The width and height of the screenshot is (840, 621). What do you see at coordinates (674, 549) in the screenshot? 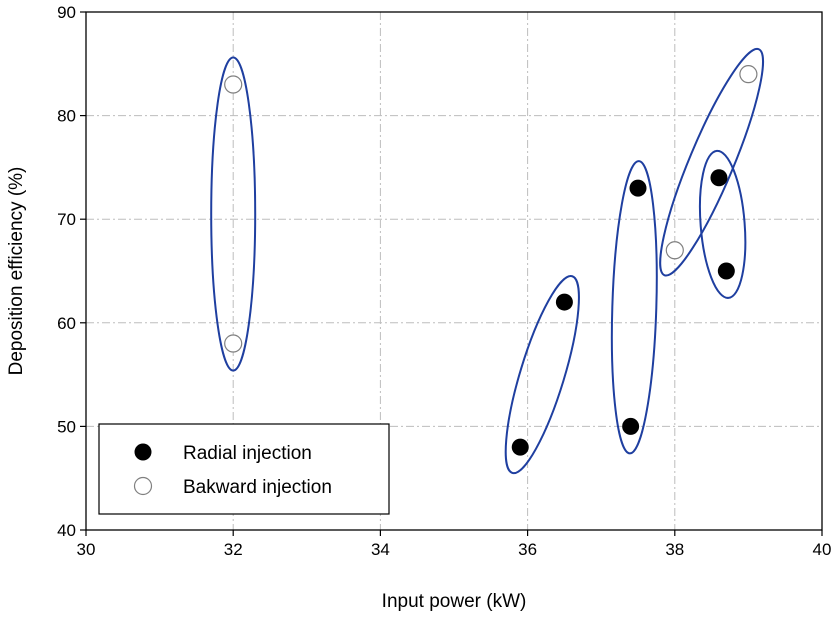
I see `x-tick-label: 38` at bounding box center [674, 549].